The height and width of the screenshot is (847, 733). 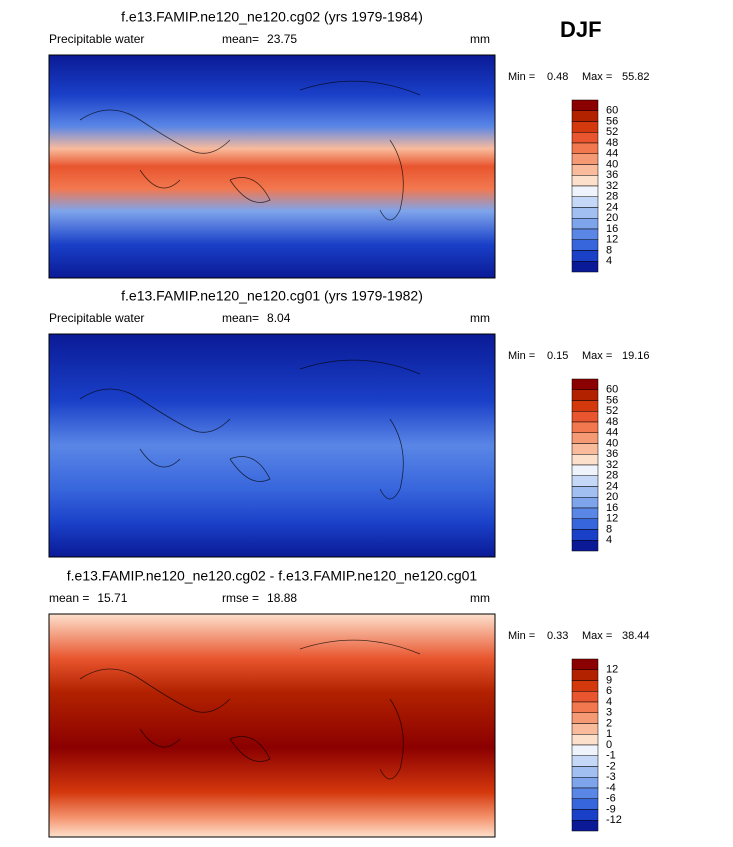 What do you see at coordinates (611, 766) in the screenshot?
I see `colorbar-level: -2` at bounding box center [611, 766].